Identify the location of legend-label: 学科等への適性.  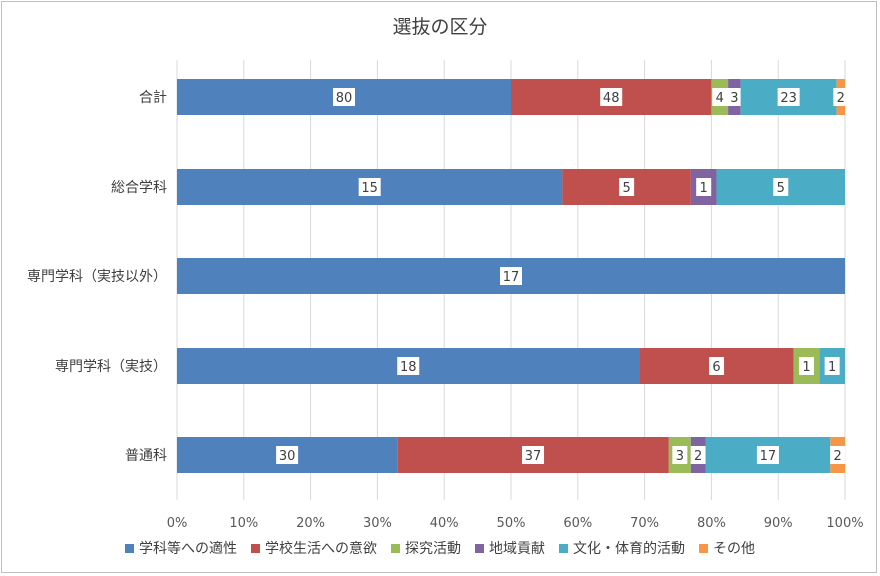
(188, 549).